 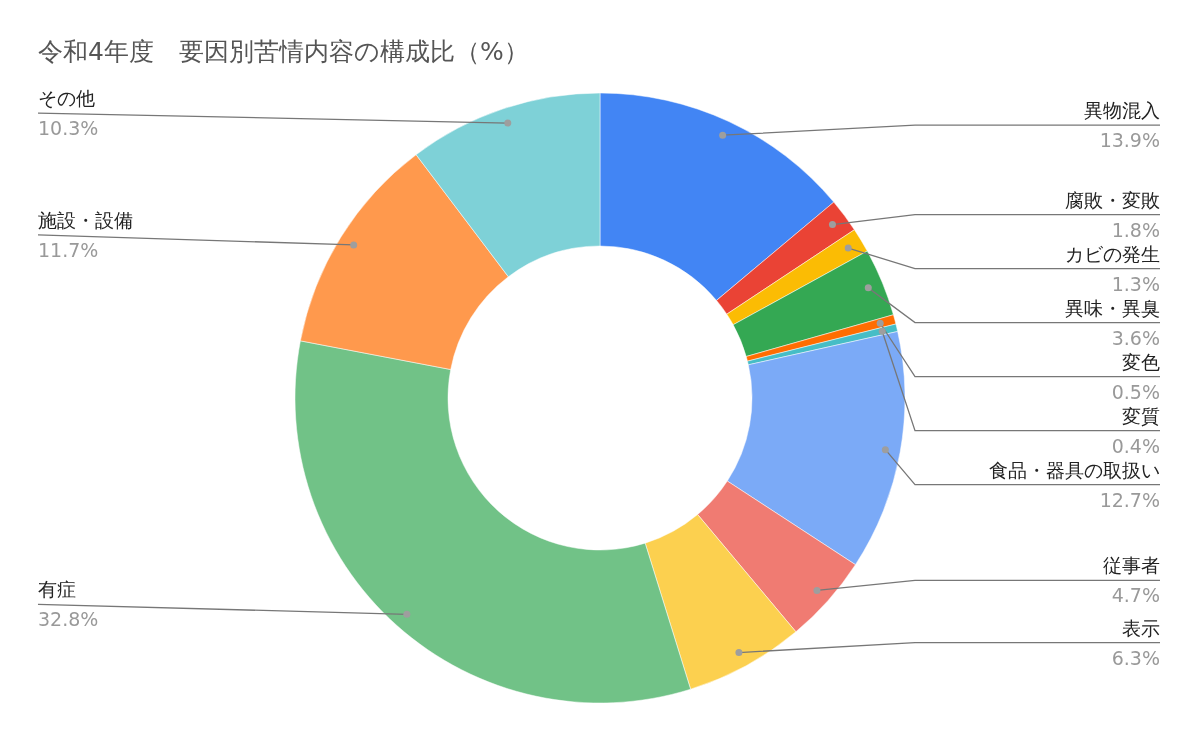 I want to click on slice-label: 食品・器具の取扱い, so click(x=1074, y=469).